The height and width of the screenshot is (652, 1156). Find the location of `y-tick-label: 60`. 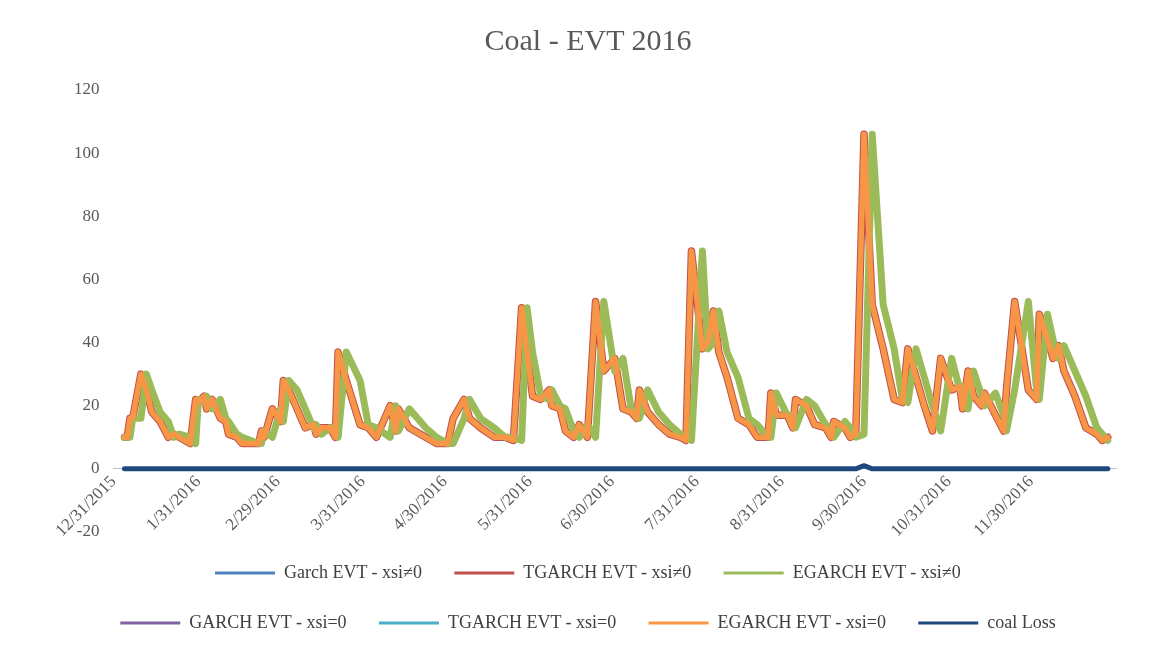

y-tick-label: 60 is located at coordinates (91, 278).